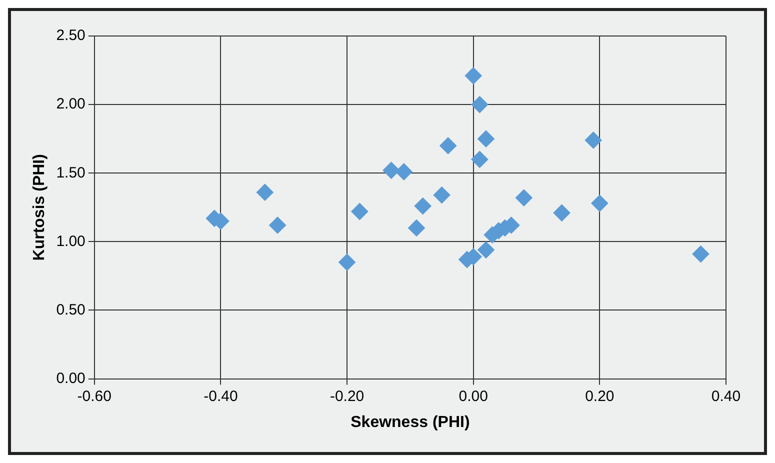 This screenshot has height=463, width=775. What do you see at coordinates (726, 396) in the screenshot?
I see `x-tick-label: 0.40` at bounding box center [726, 396].